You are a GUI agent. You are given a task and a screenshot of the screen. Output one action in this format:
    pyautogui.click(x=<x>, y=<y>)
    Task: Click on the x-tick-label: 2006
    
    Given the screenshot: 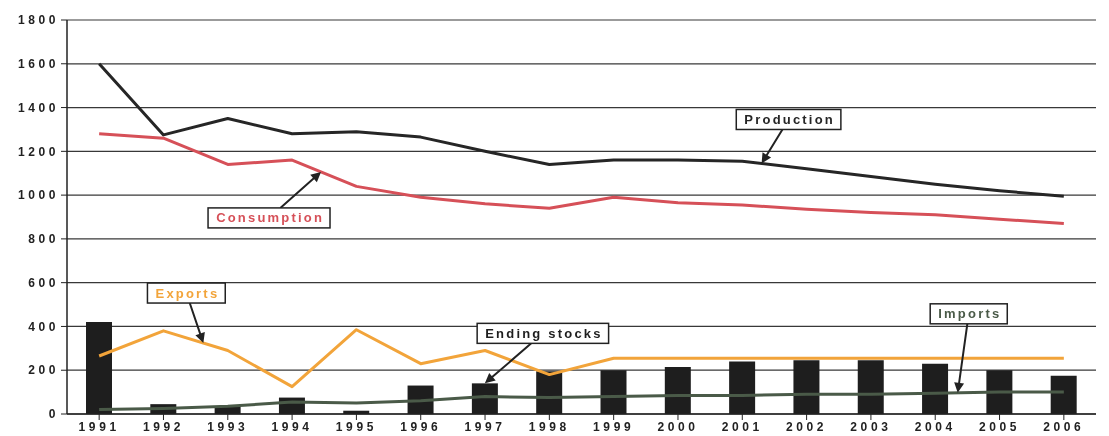 What is the action you would take?
    pyautogui.click(x=1064, y=426)
    